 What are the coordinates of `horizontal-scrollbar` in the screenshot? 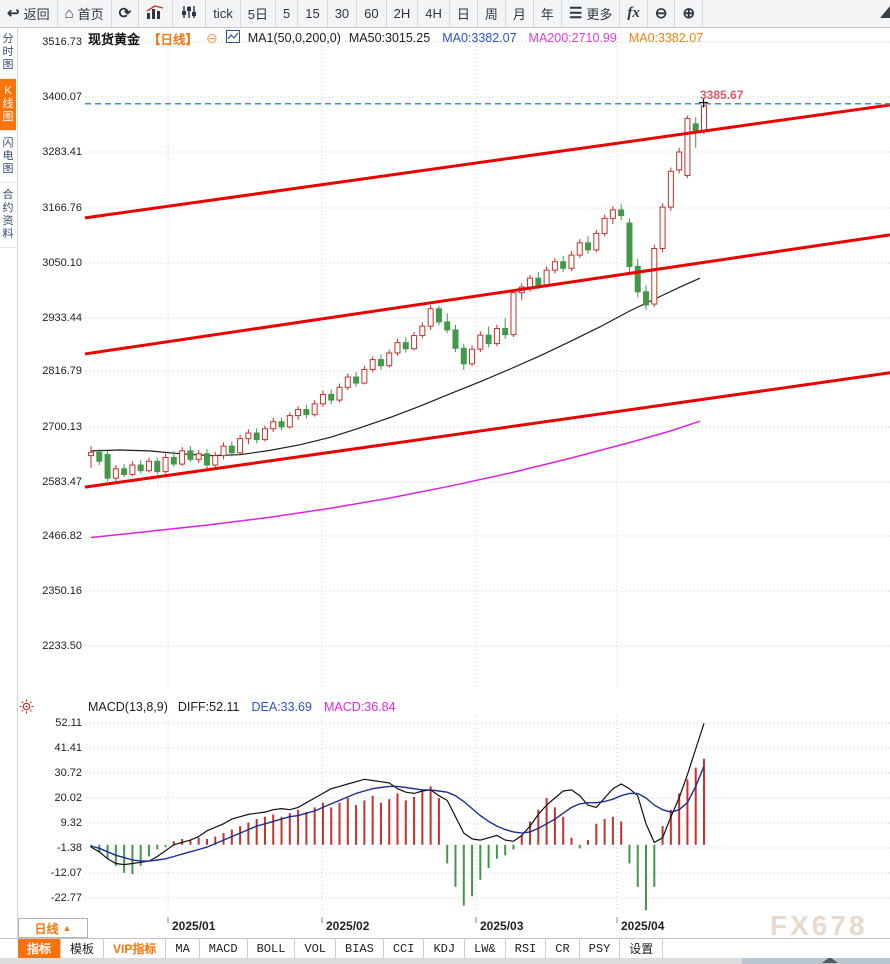 It's located at (816, 960).